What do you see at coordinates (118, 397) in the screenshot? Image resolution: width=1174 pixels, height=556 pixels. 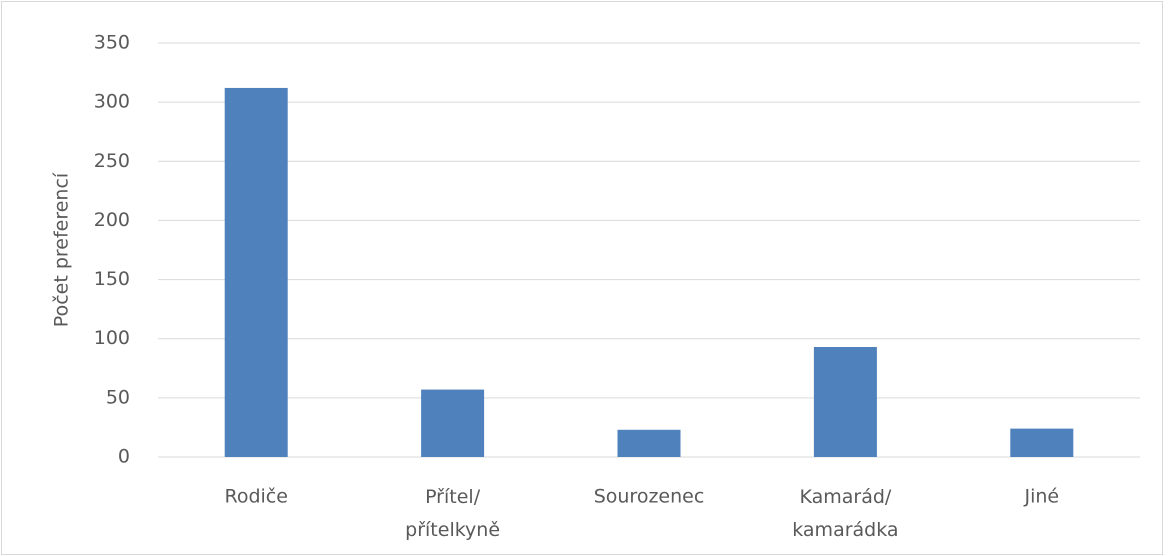 I see `y-tick-label: 50` at bounding box center [118, 397].